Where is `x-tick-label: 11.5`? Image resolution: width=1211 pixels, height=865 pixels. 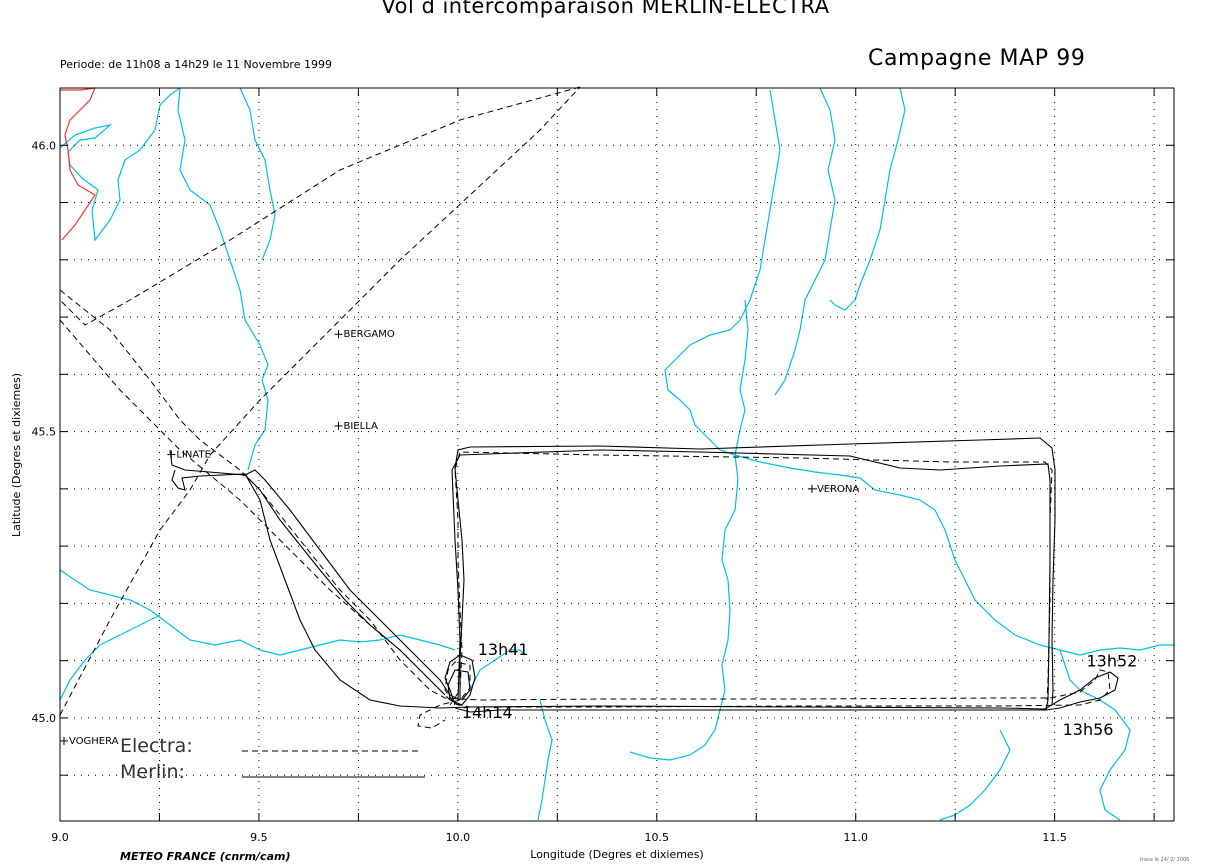 x-tick-label: 11.5 is located at coordinates (1054, 837).